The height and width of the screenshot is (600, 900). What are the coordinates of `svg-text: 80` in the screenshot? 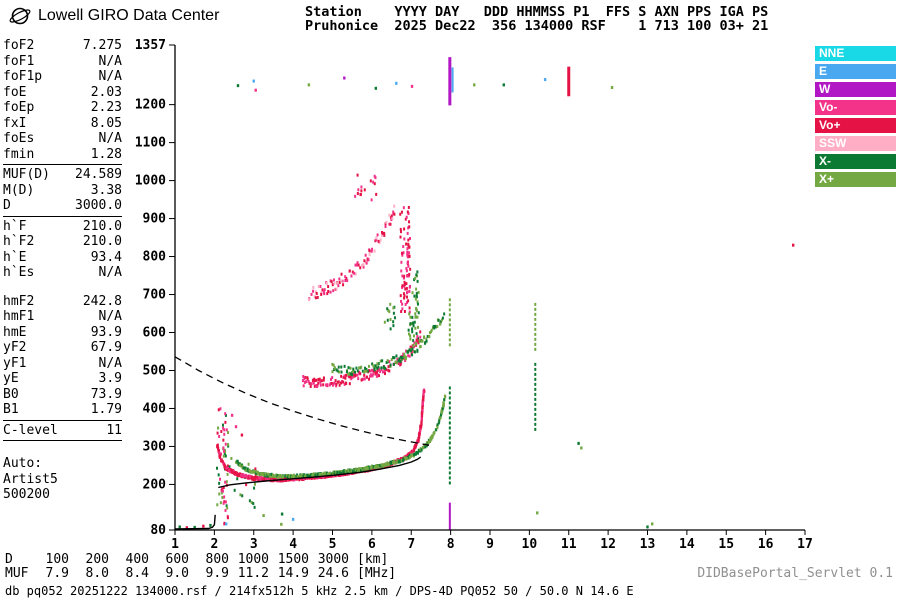 It's located at (158, 530).